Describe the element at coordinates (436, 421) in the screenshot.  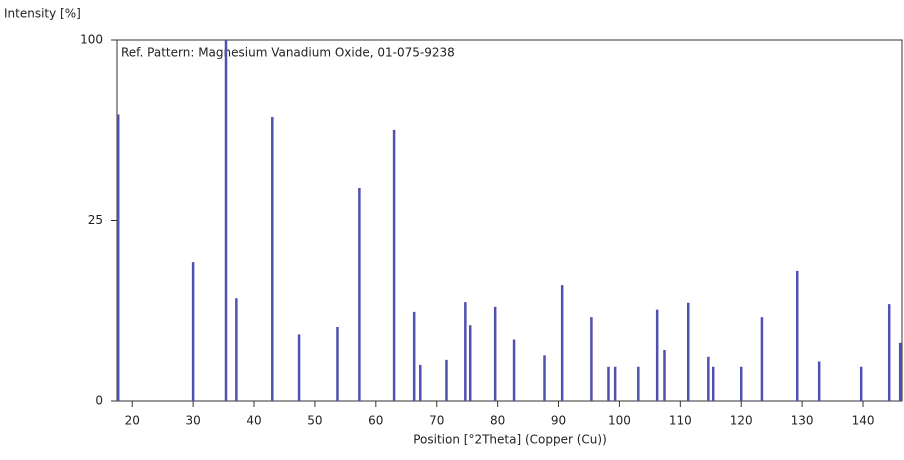
I see `x-tick-label: 70` at that location.